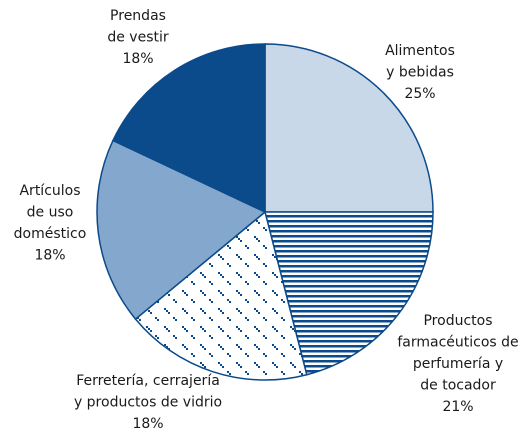 This screenshot has width=530, height=440. I want to click on slice-label: Prendas de vestir, so click(138, 27).